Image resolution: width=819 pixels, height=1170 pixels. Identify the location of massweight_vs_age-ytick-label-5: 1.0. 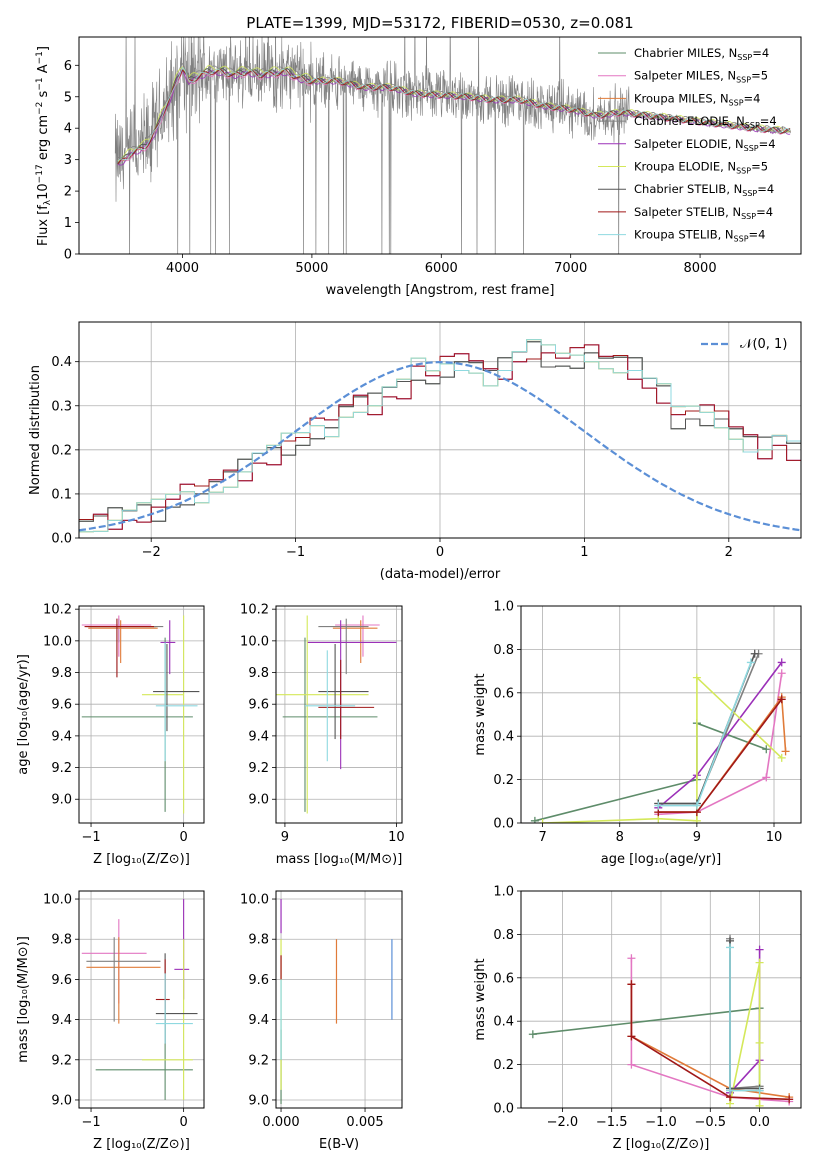
(503, 607).